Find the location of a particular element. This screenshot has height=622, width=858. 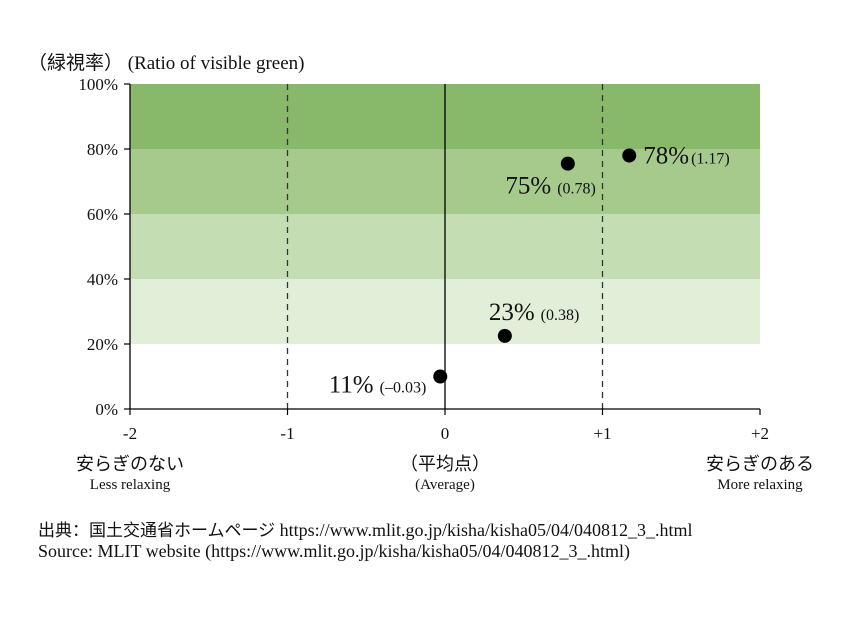

category-right-jp: 安らぎのある is located at coordinates (760, 464).